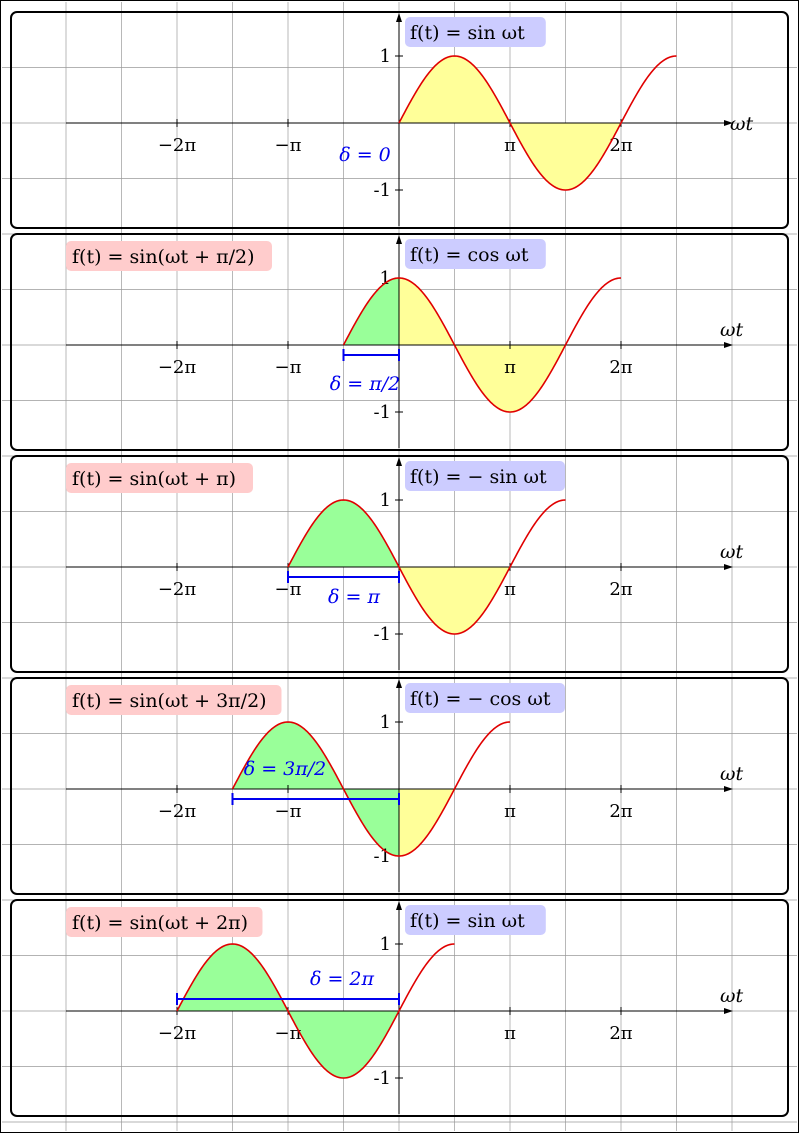  Describe the element at coordinates (365, 155) in the screenshot. I see `delta-label: δ = 0` at that location.